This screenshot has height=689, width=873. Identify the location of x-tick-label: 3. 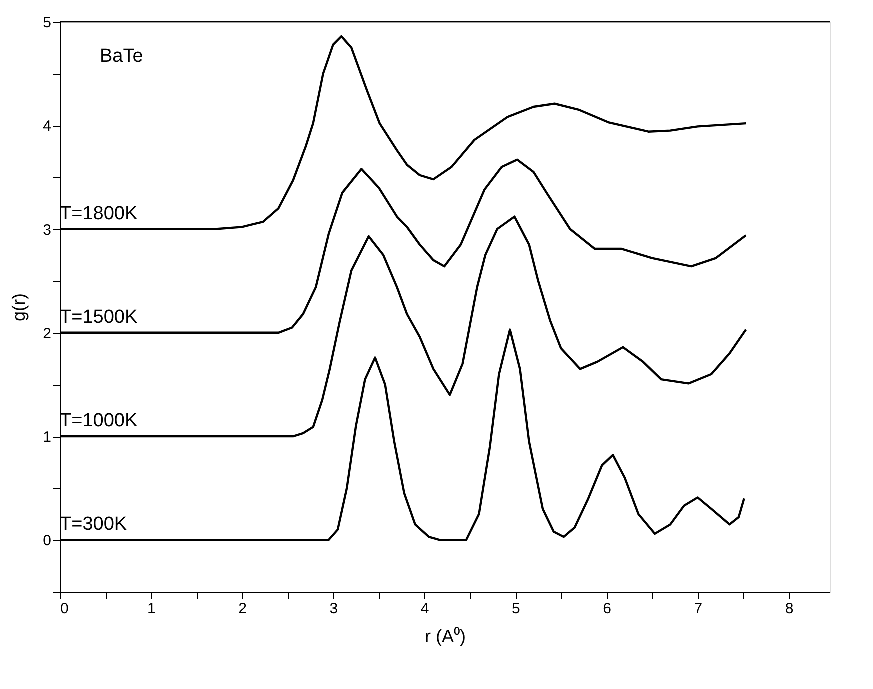
(334, 609).